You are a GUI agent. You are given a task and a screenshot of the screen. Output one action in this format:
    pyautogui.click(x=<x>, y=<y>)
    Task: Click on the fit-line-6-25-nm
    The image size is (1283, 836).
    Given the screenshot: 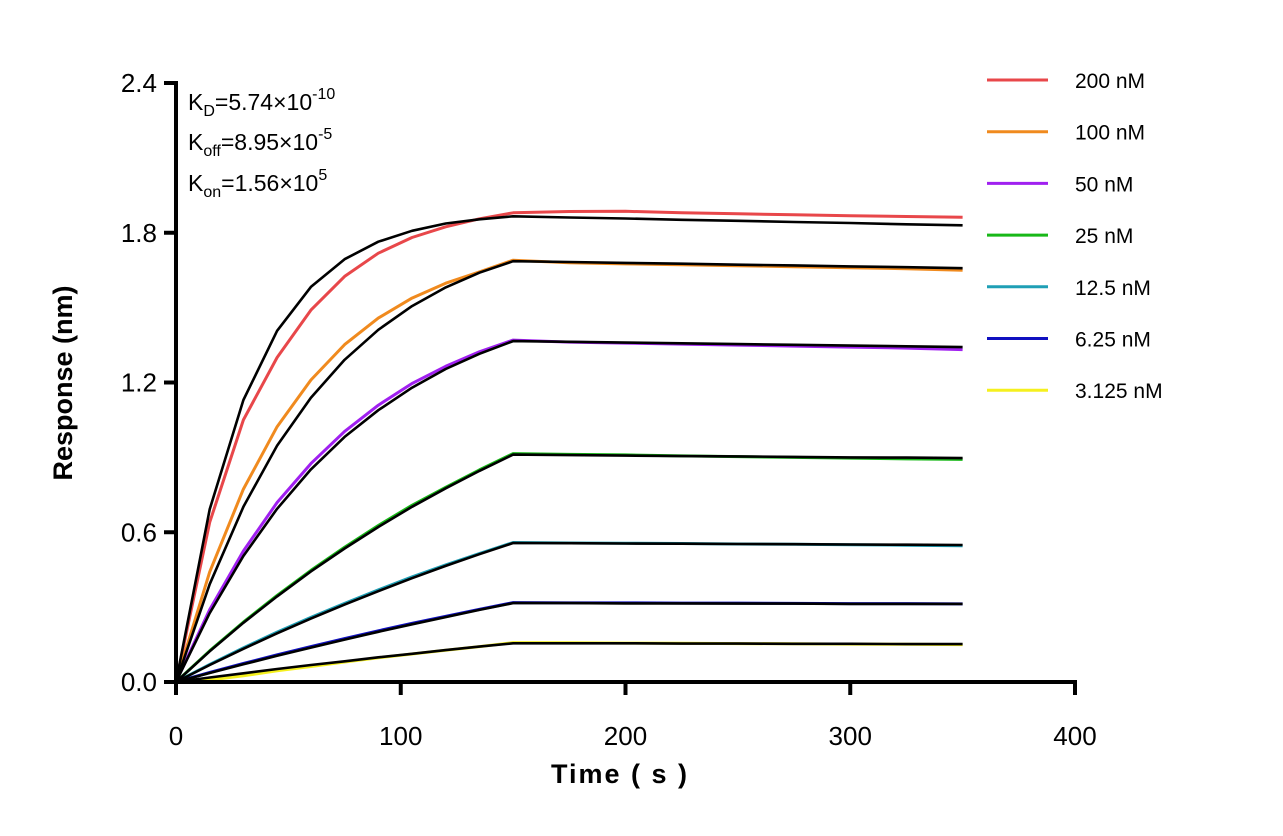 What is the action you would take?
    pyautogui.click(x=569, y=642)
    